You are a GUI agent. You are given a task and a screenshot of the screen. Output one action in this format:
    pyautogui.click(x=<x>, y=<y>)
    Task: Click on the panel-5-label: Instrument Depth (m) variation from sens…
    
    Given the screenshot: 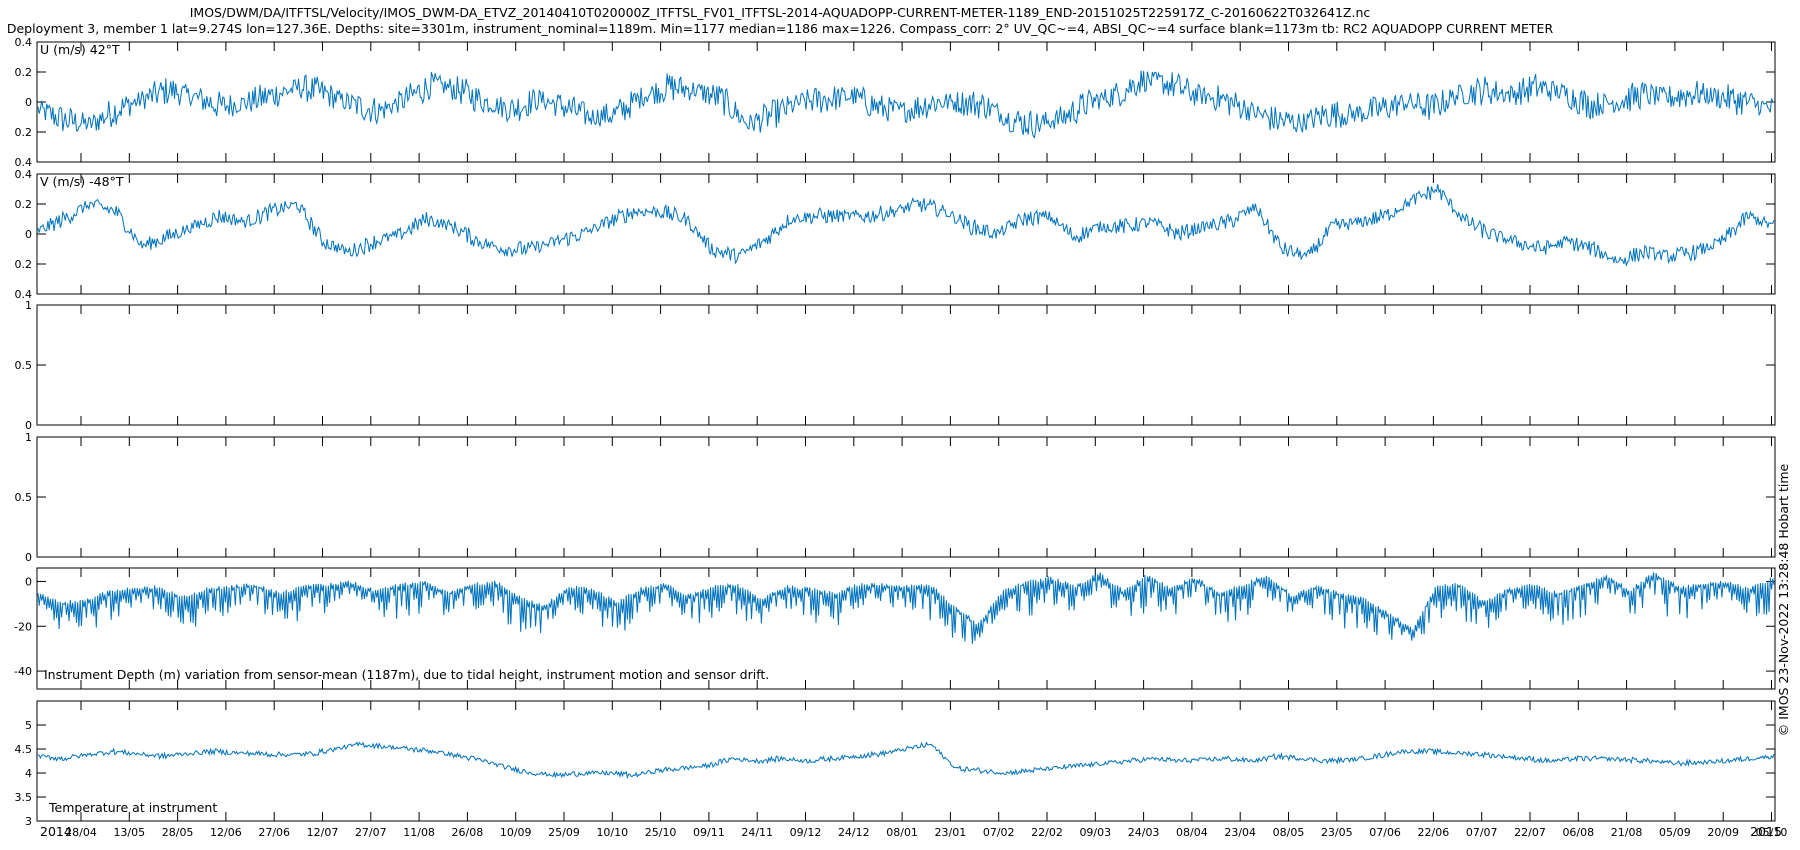 What is the action you would take?
    pyautogui.click(x=406, y=674)
    